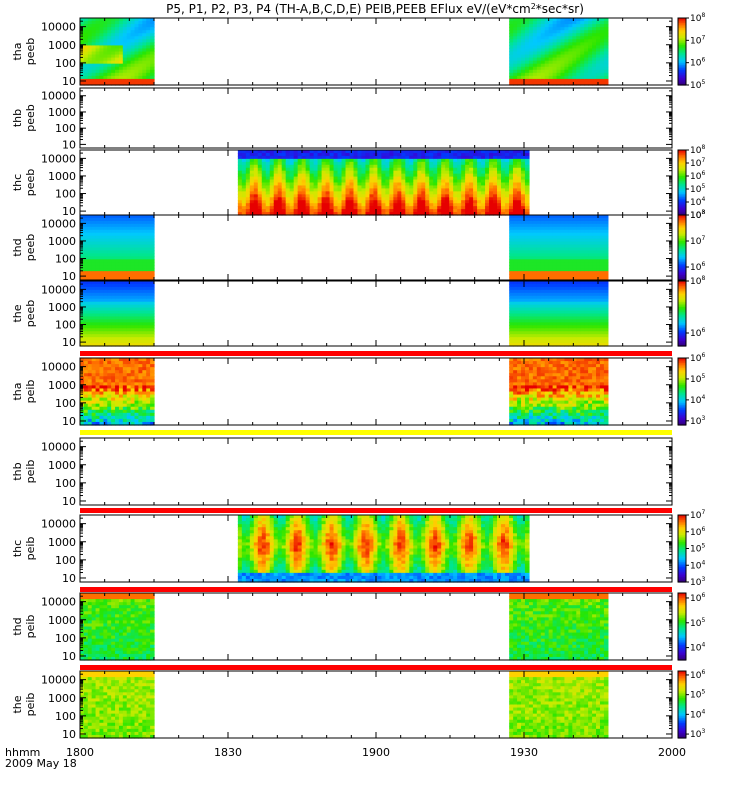 Image resolution: width=750 pixels, height=800 pixels. I want to click on panel-thb-peib: 10000 1000 100 10 thb peib, so click(342, 469).